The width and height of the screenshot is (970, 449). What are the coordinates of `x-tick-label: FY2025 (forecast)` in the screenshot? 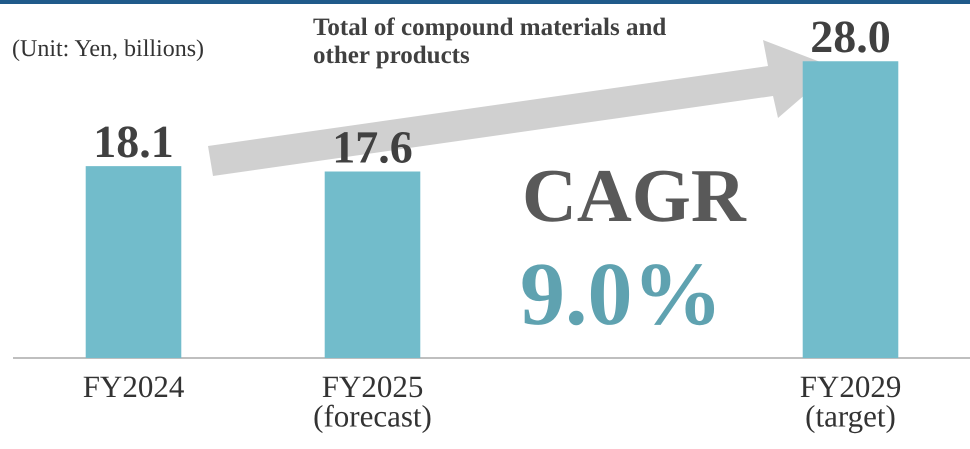 It's located at (372, 401).